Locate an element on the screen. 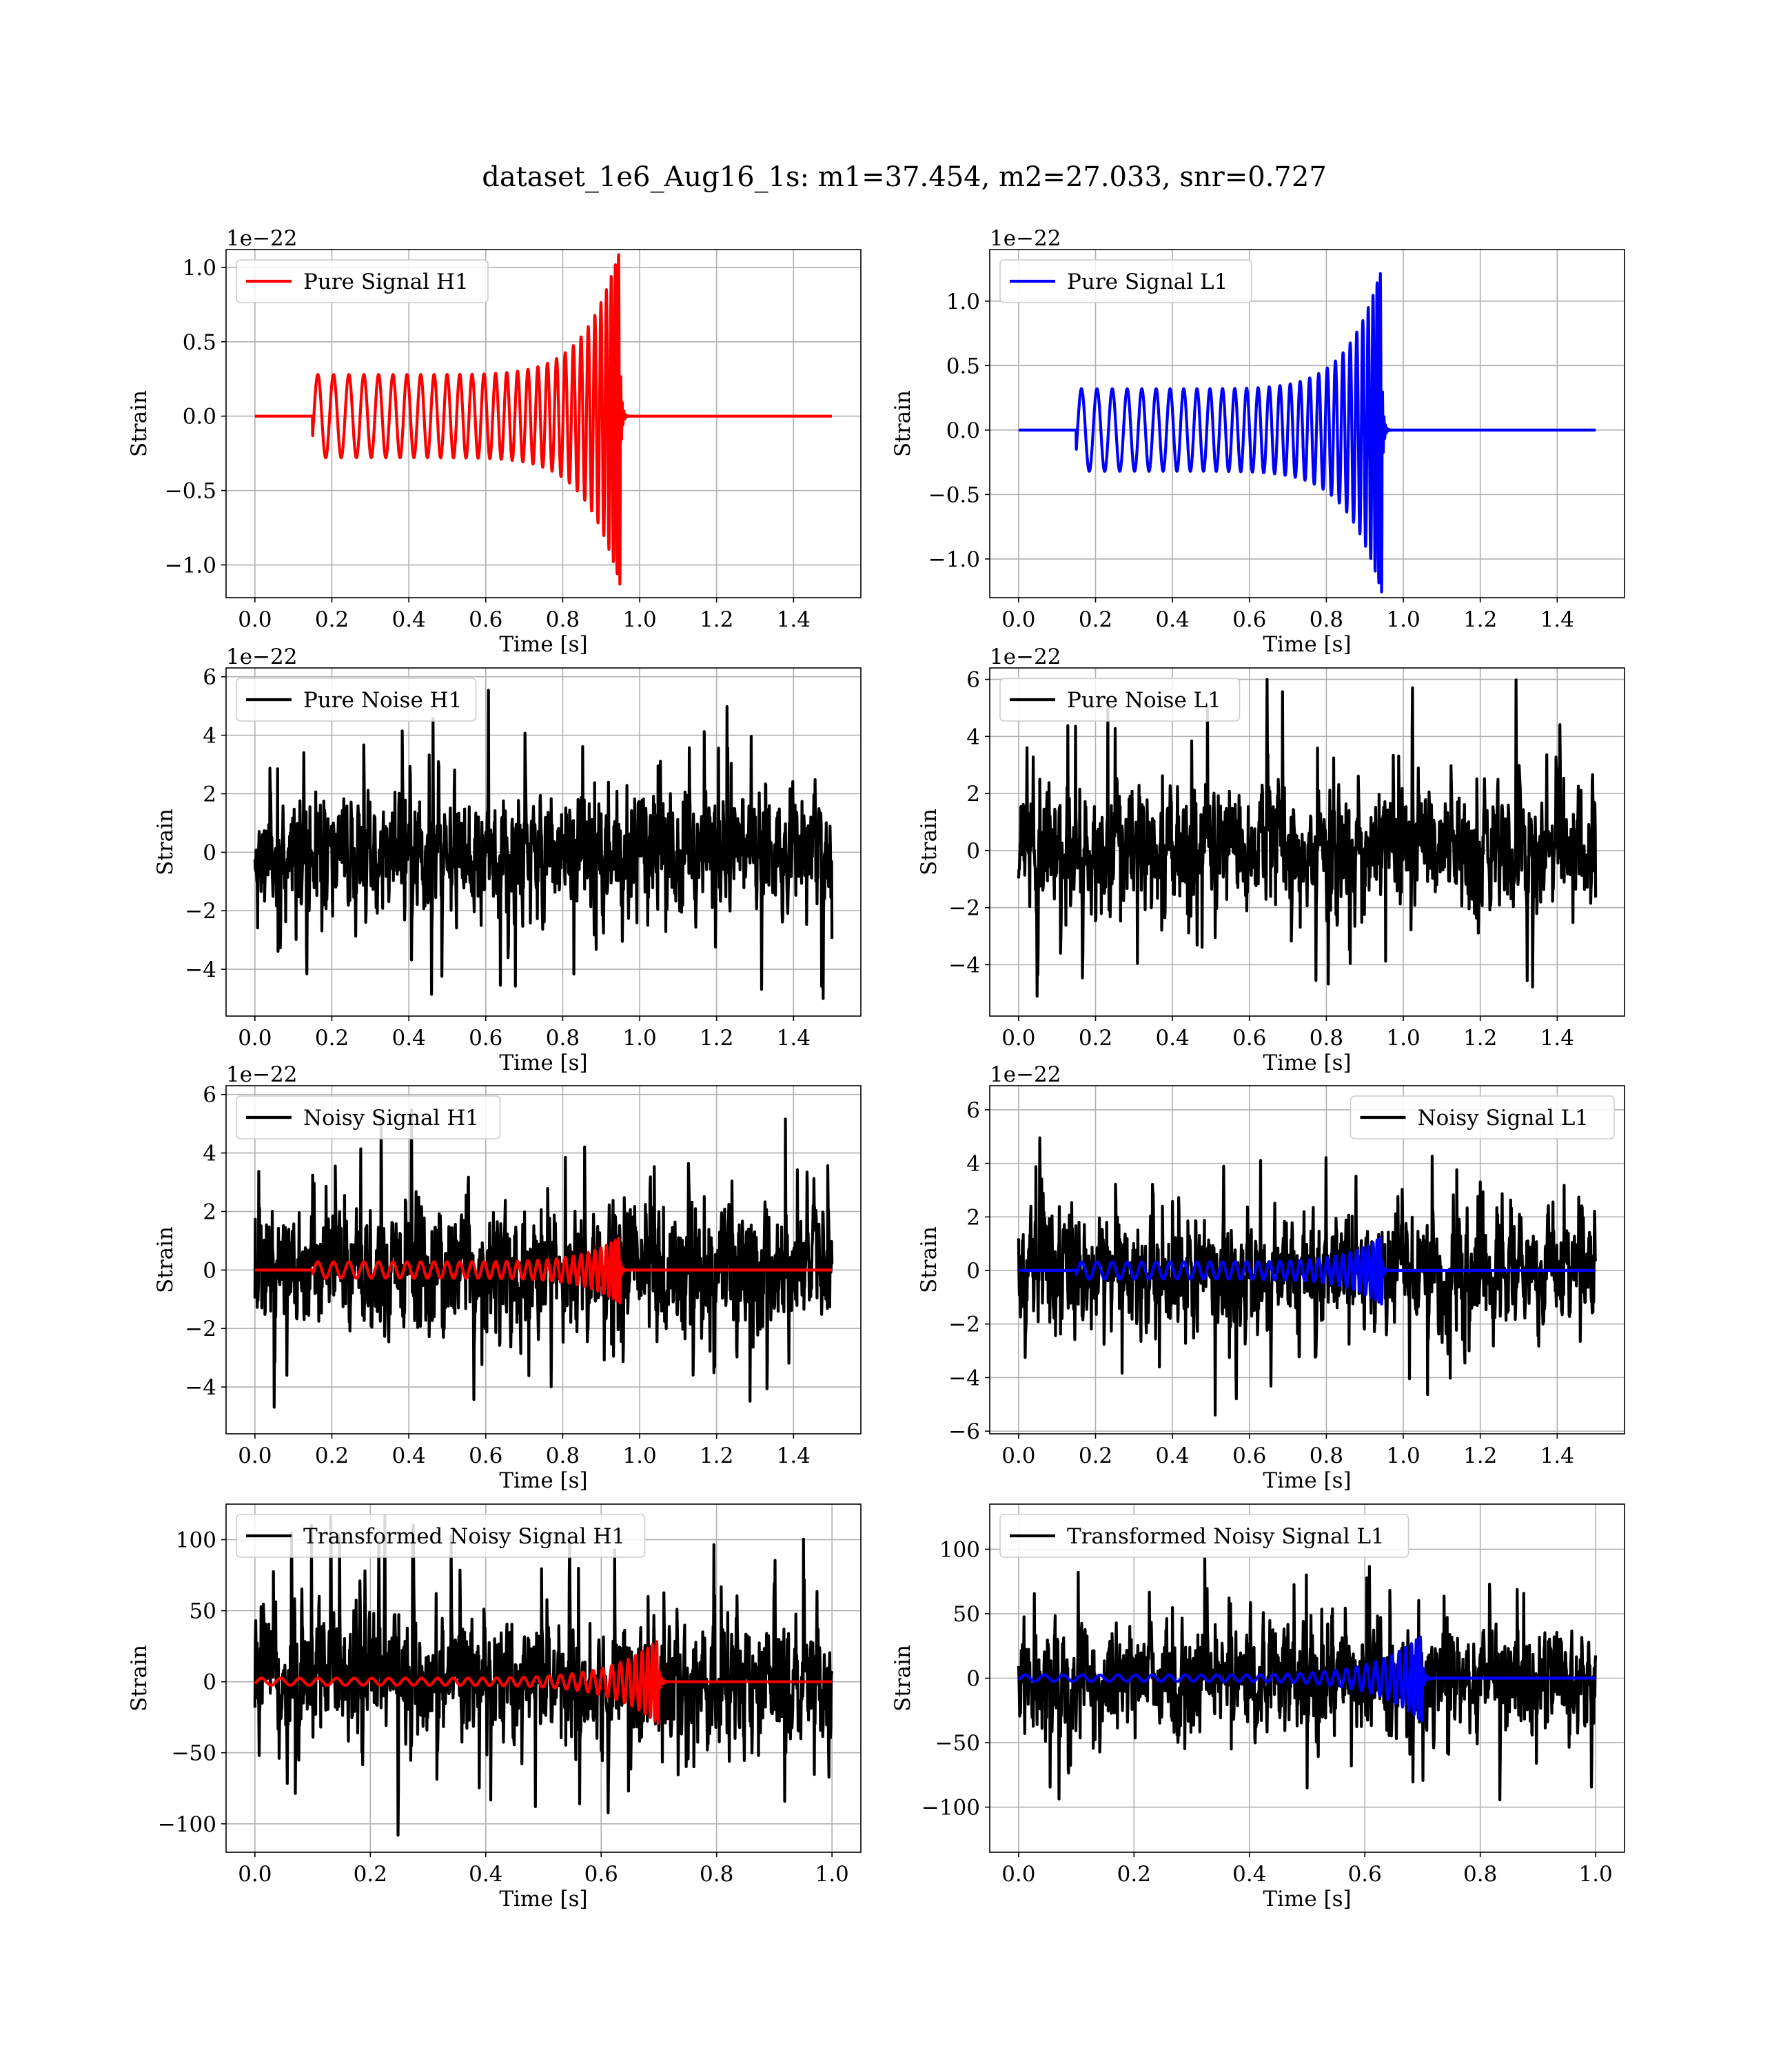 The height and width of the screenshot is (2068, 1792). series-line-pure-noise-l1 is located at coordinates (1307, 838).